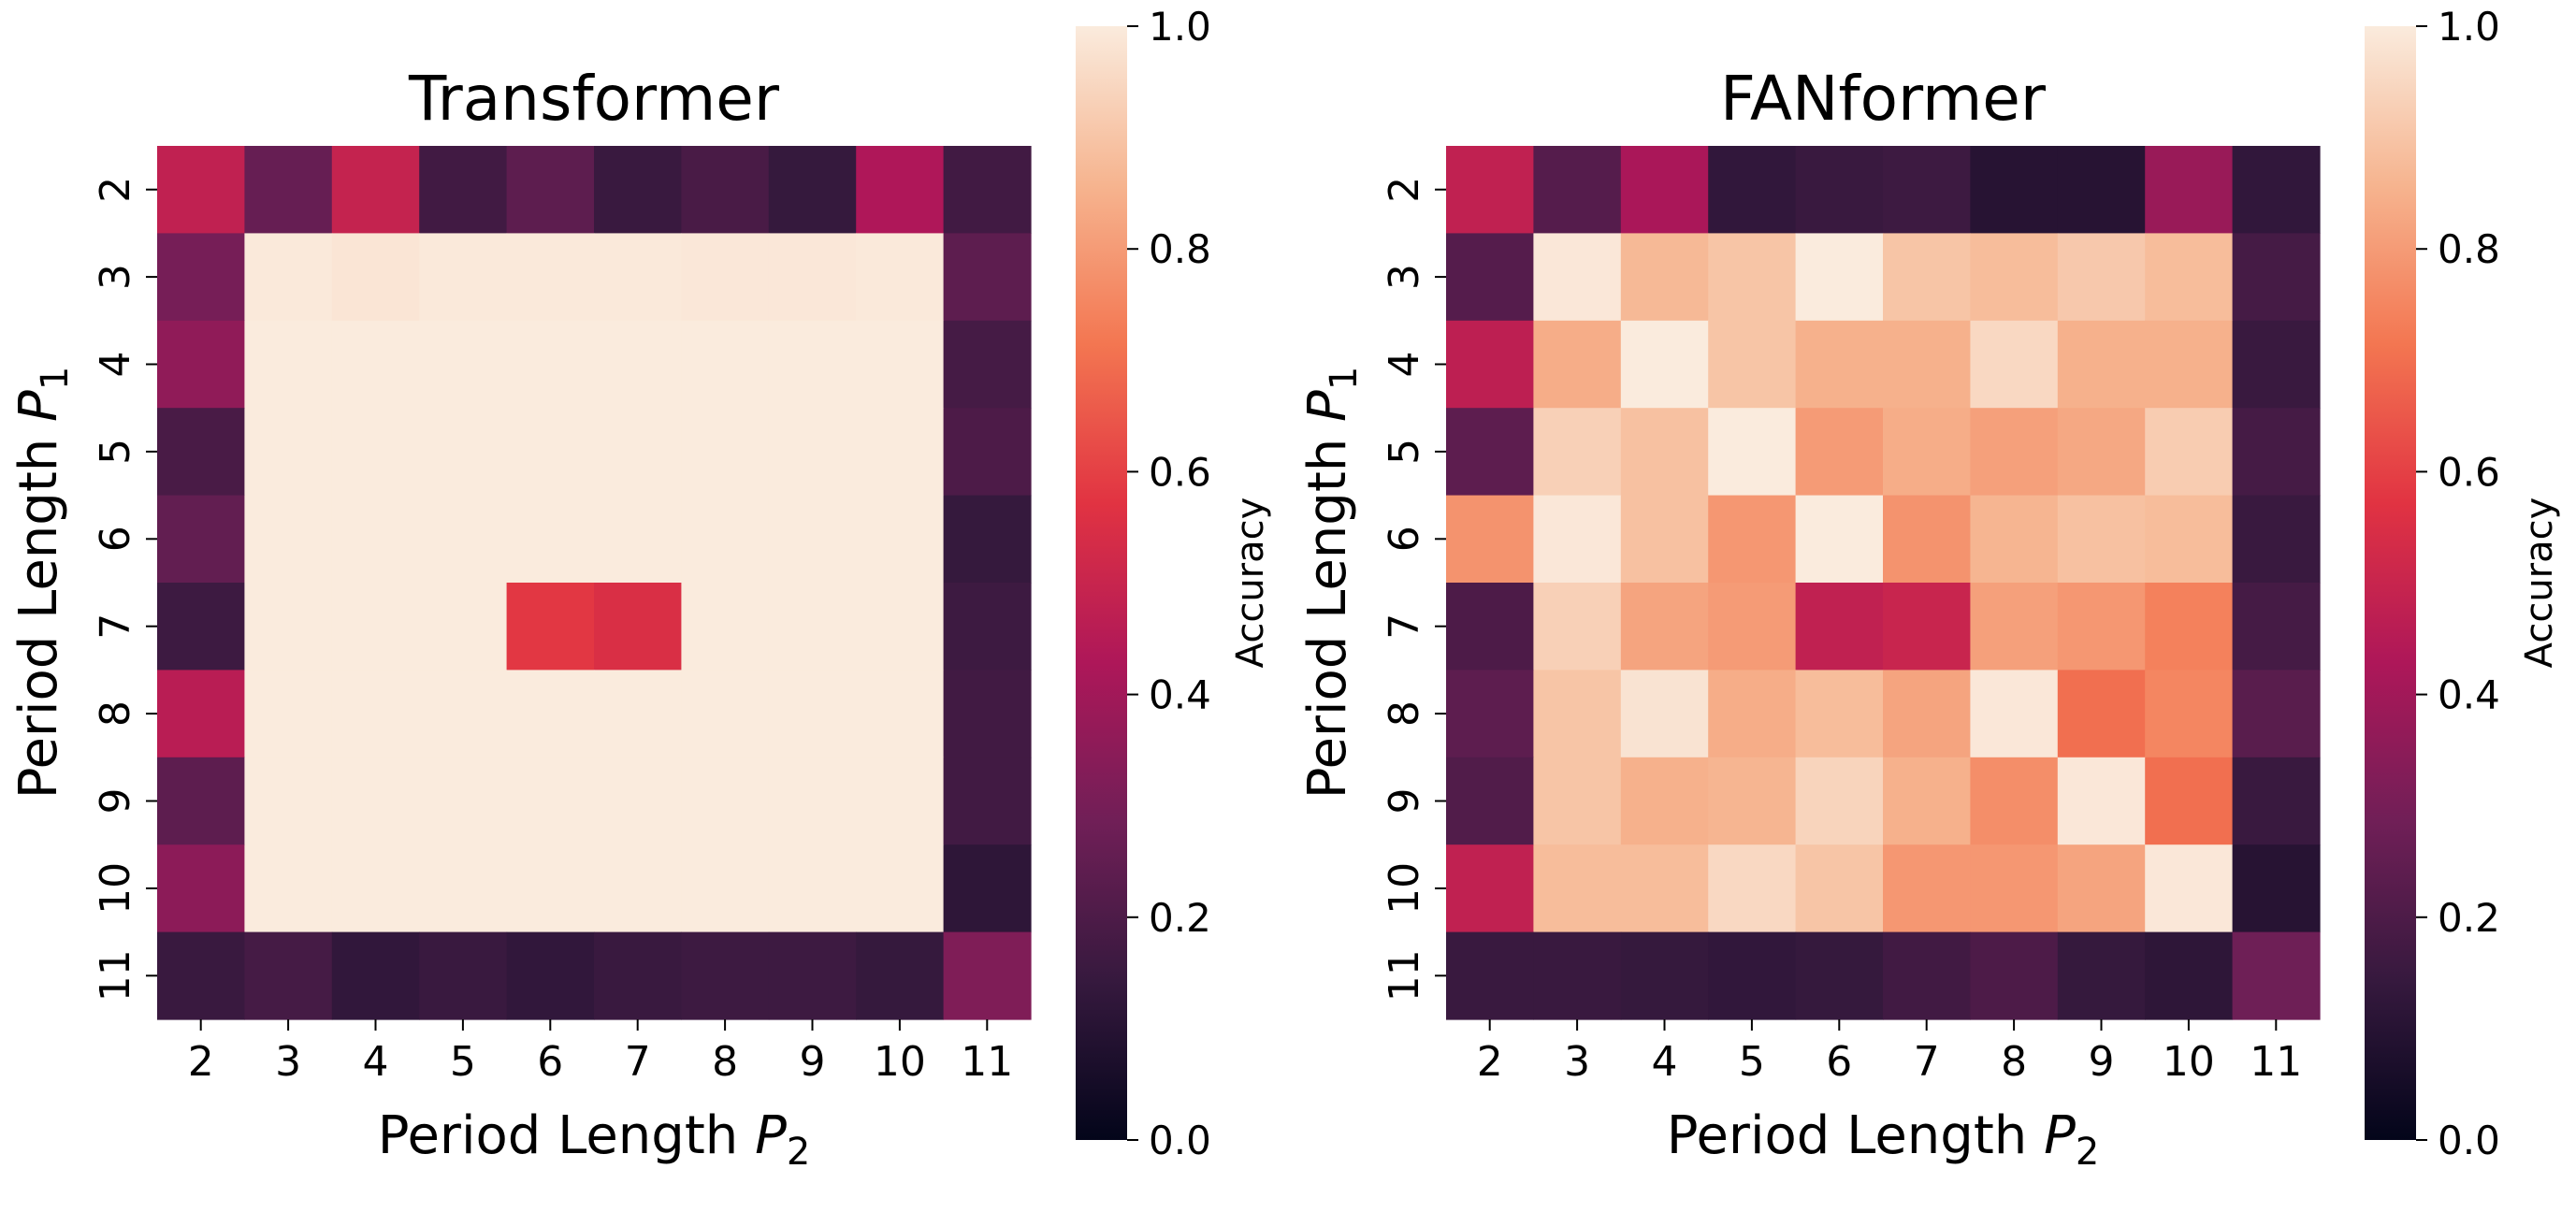  Describe the element at coordinates (2276, 190) in the screenshot. I see `heatmap-cell-r2-c11` at that location.